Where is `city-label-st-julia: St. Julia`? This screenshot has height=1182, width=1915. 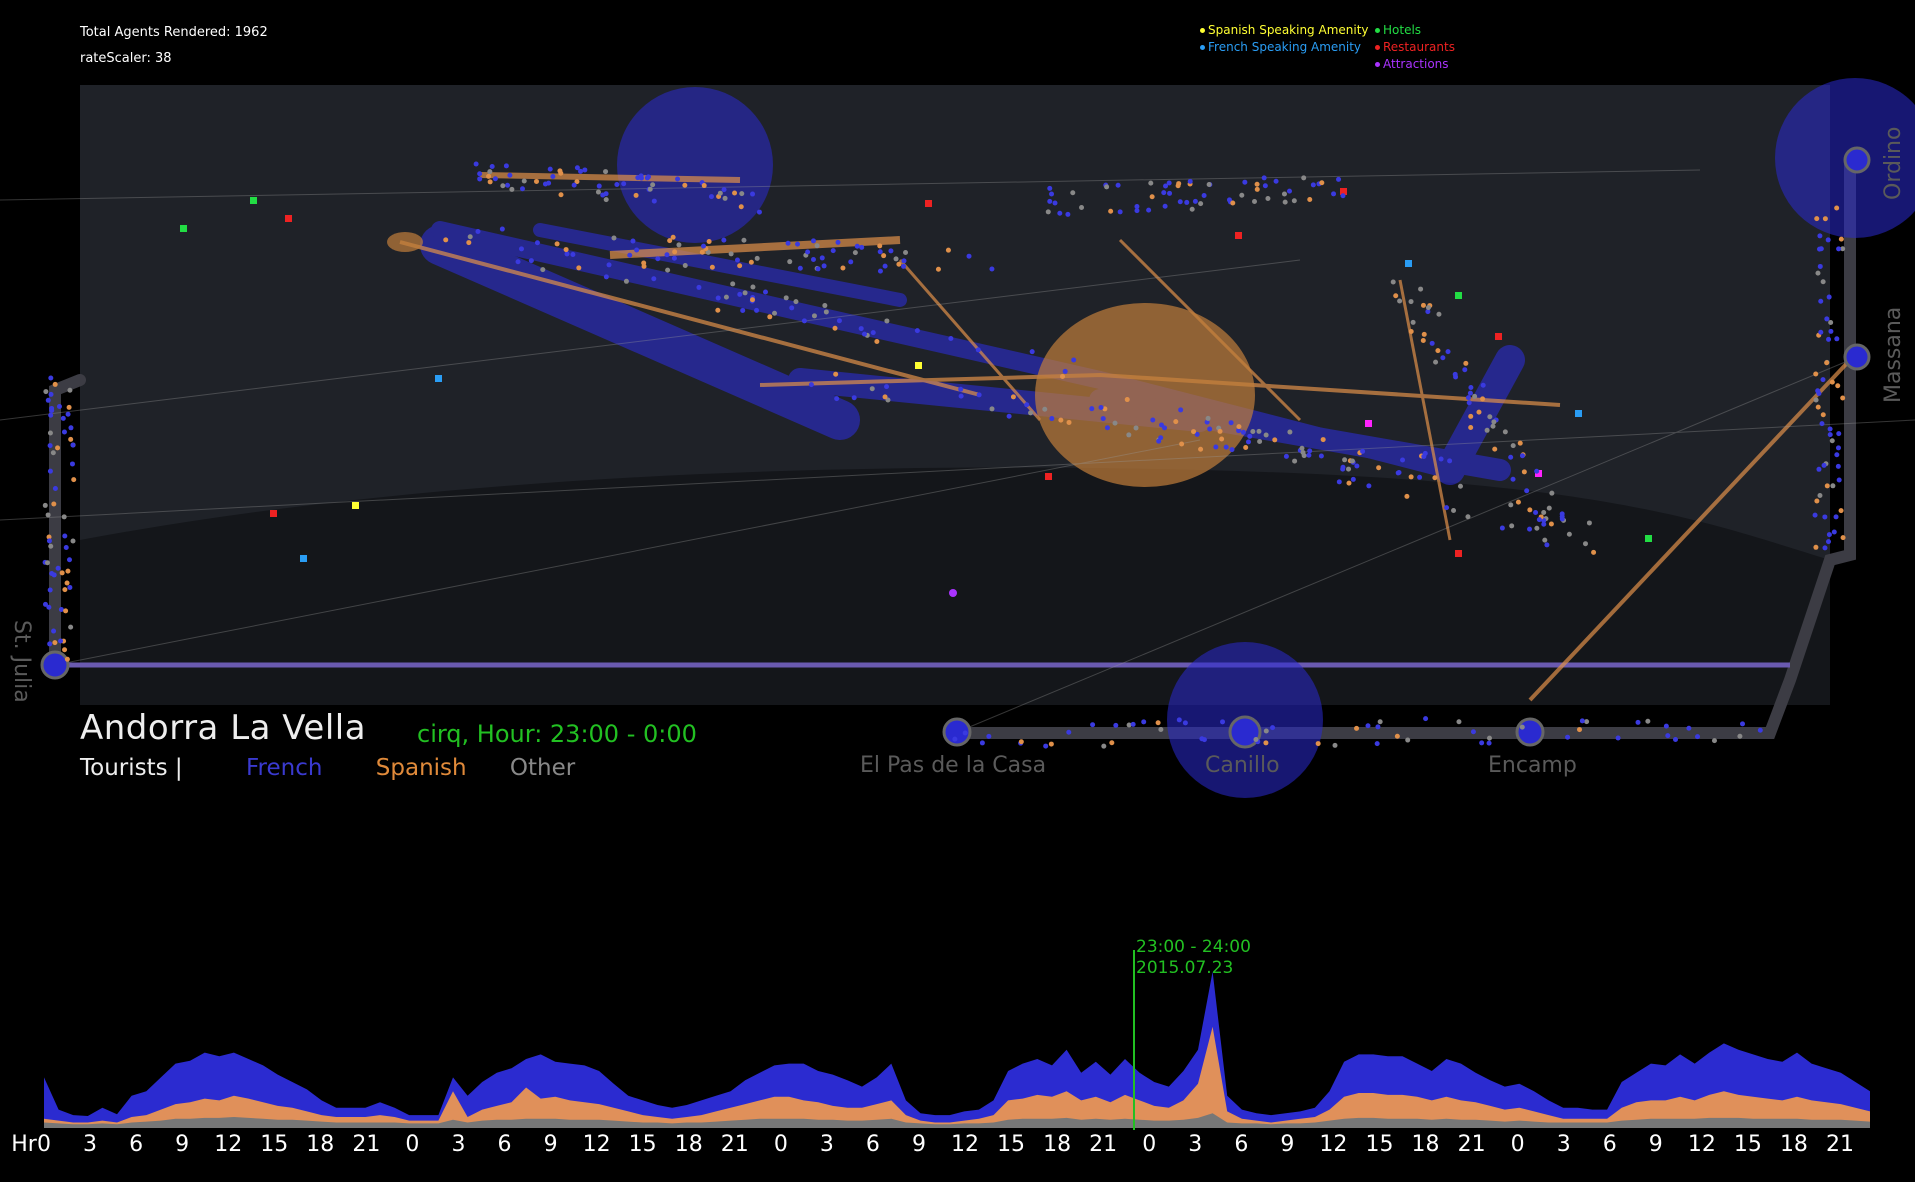 city-label-st-julia: St. Julia is located at coordinates (21, 661).